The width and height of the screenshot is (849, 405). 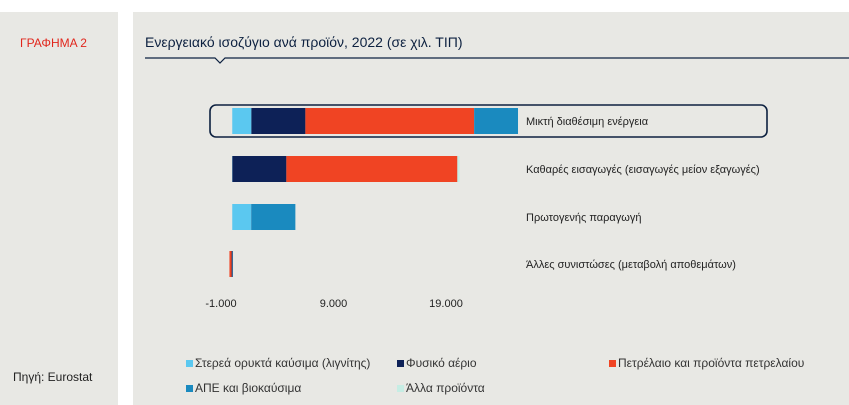 I want to click on legend-label: Άλλα προϊόντα, so click(x=445, y=388).